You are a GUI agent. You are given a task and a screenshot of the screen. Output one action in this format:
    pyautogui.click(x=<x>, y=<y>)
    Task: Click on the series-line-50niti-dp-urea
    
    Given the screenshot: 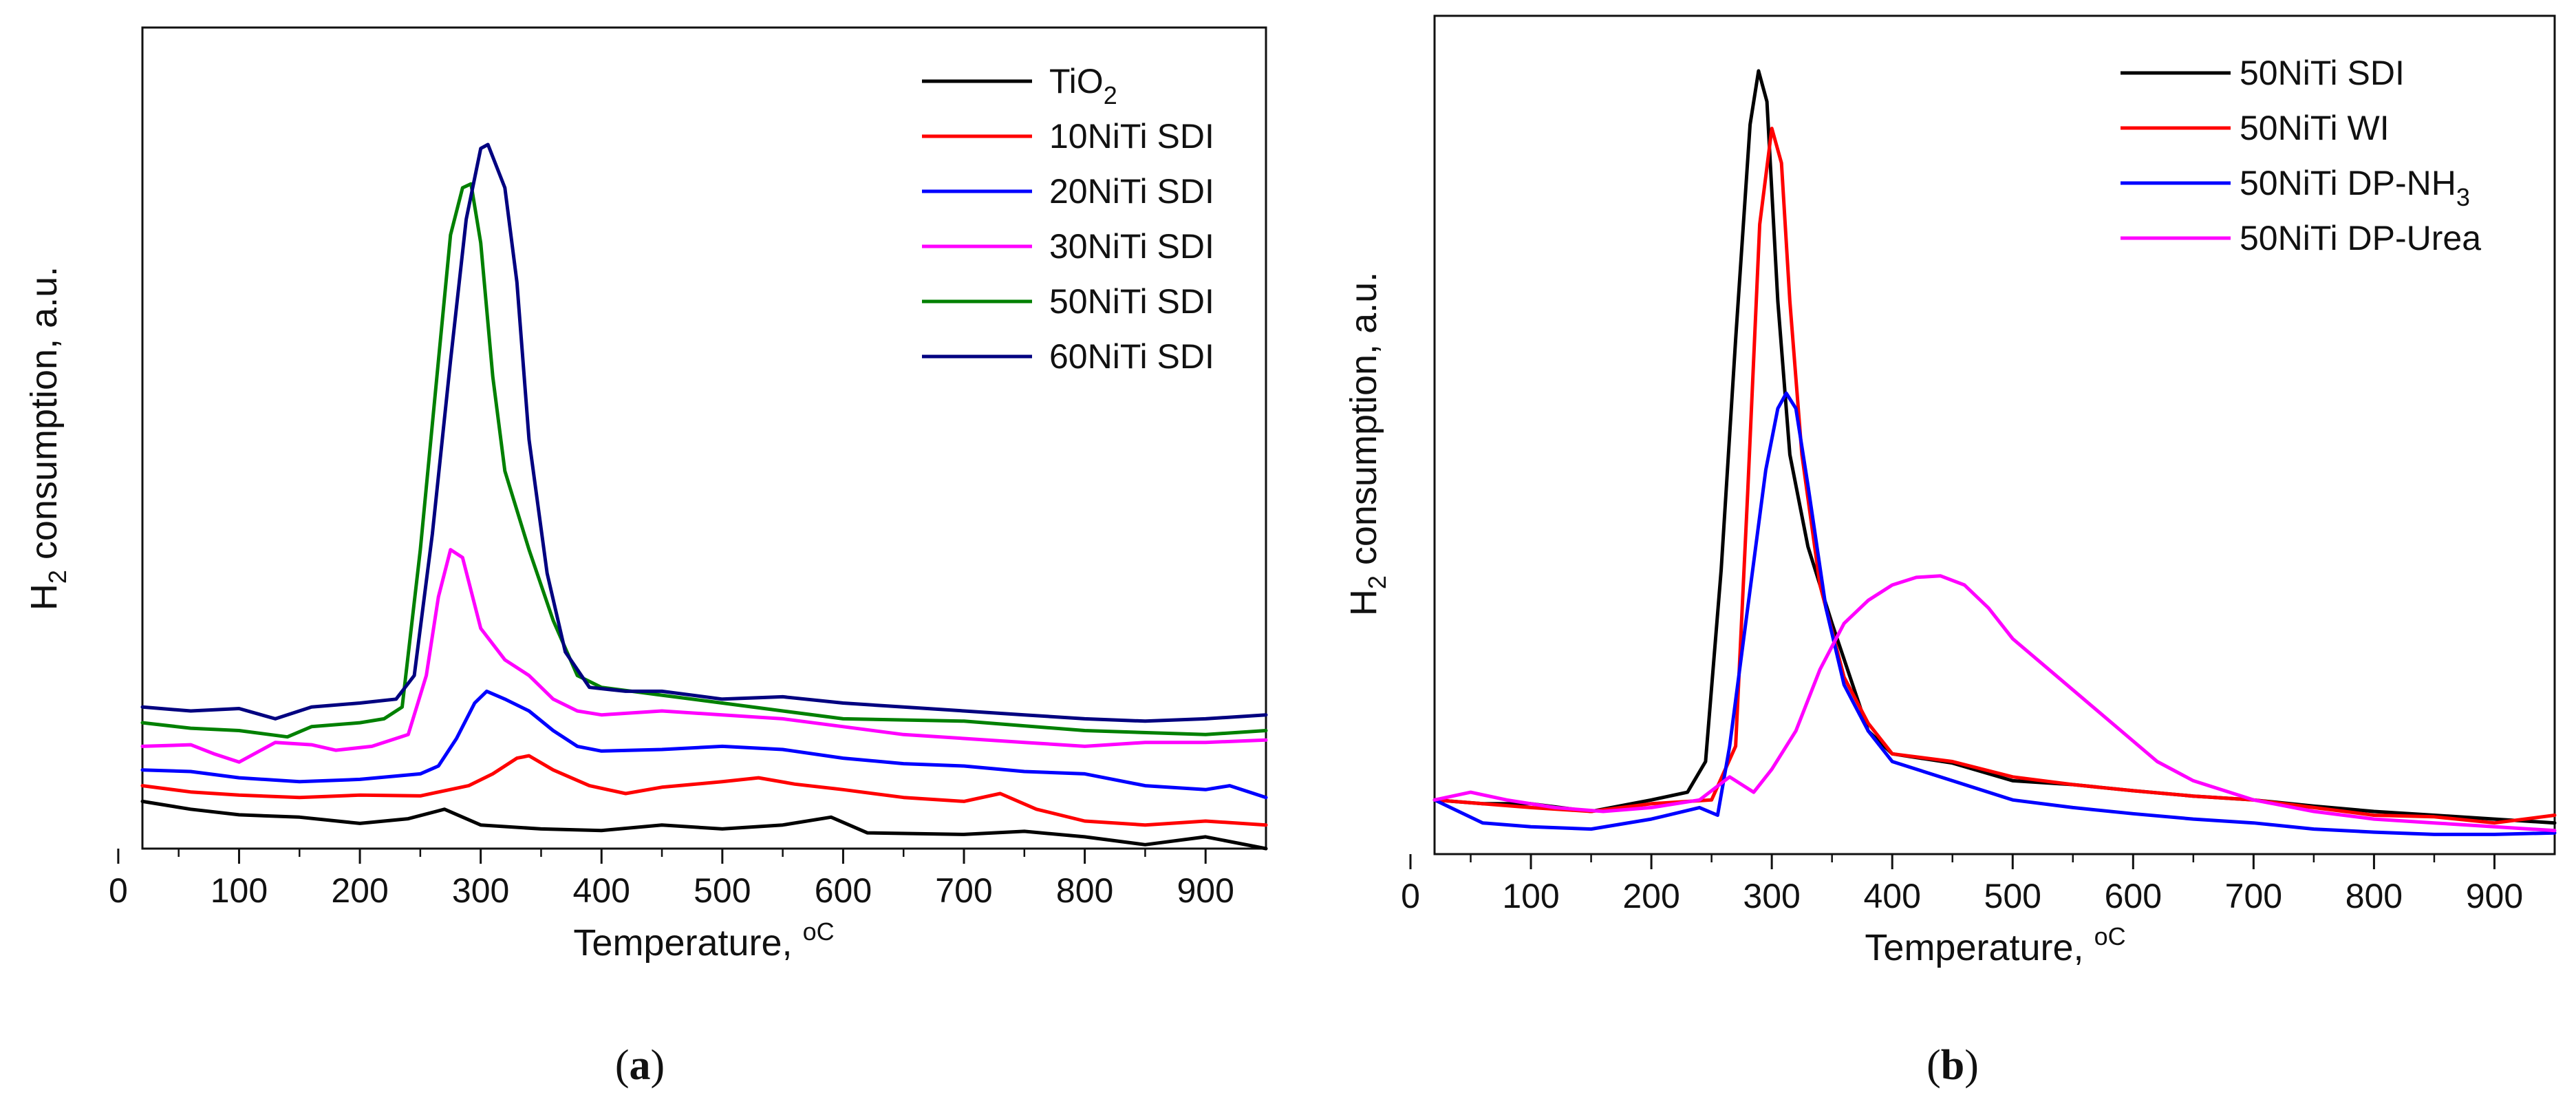 What is the action you would take?
    pyautogui.click(x=1994, y=703)
    